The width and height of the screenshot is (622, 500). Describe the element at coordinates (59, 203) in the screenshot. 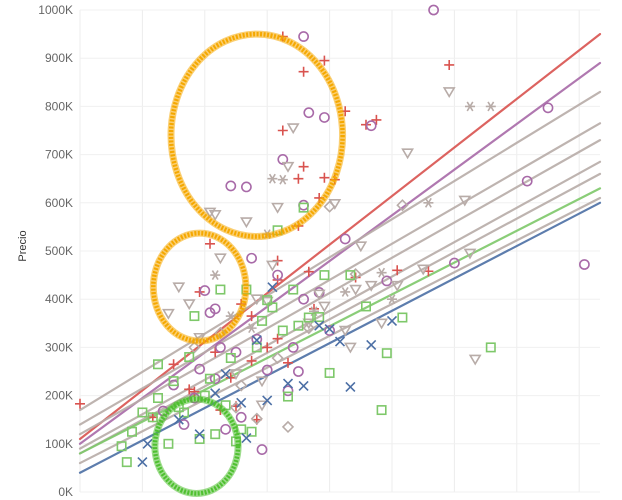

I see `y-tick-label: 600K` at that location.